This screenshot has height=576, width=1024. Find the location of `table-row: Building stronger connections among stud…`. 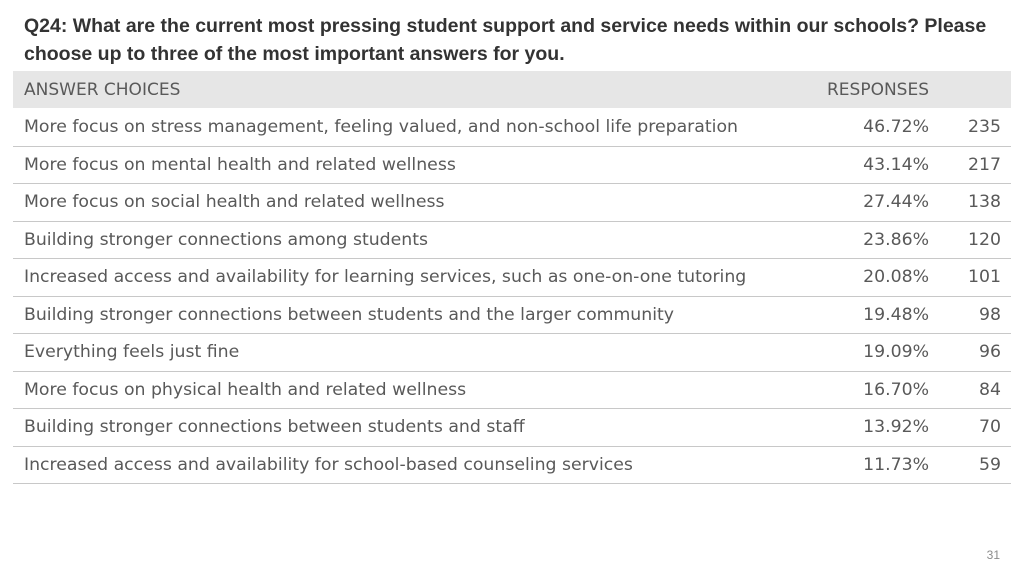

table-row: Building stronger connections among stud… is located at coordinates (512, 240).